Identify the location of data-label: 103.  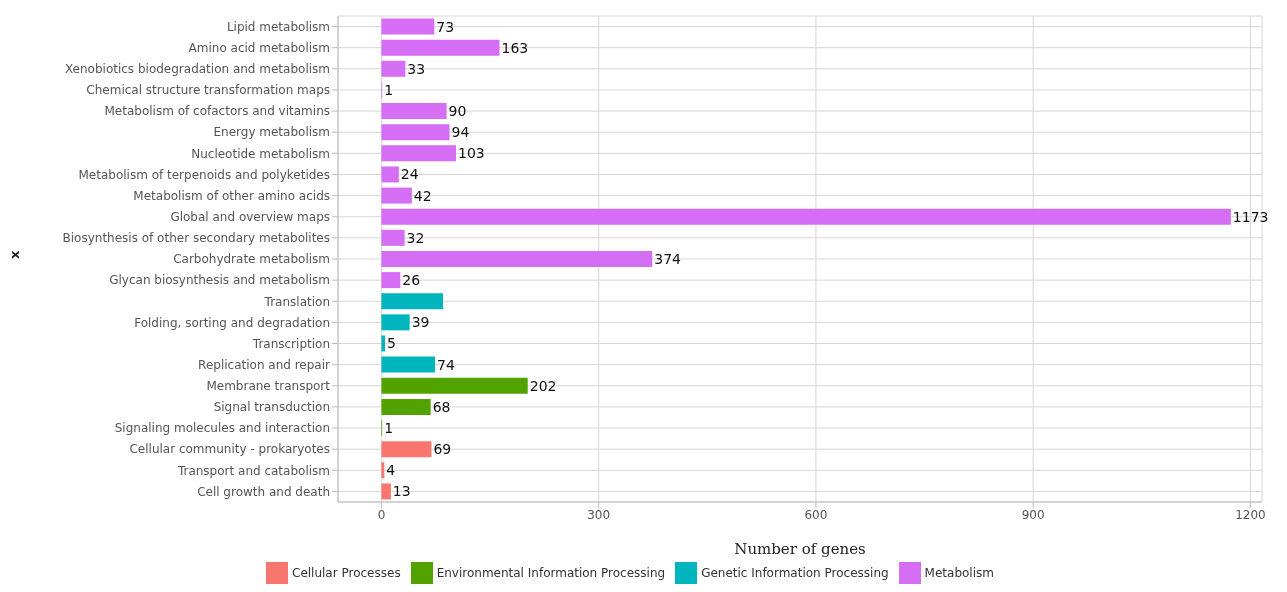
(471, 153).